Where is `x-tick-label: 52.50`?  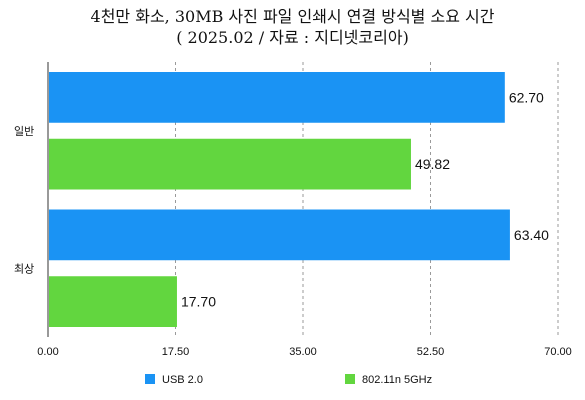 x-tick-label: 52.50 is located at coordinates (431, 352).